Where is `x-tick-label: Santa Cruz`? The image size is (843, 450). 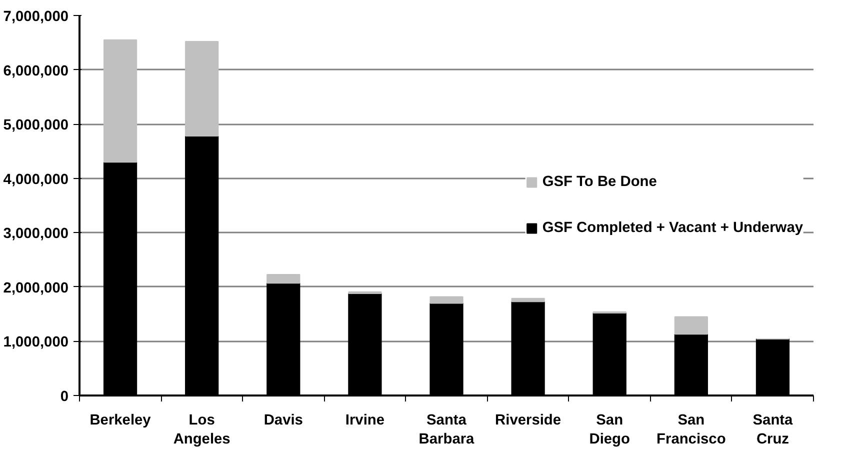 x-tick-label: Santa Cruz is located at coordinates (773, 430).